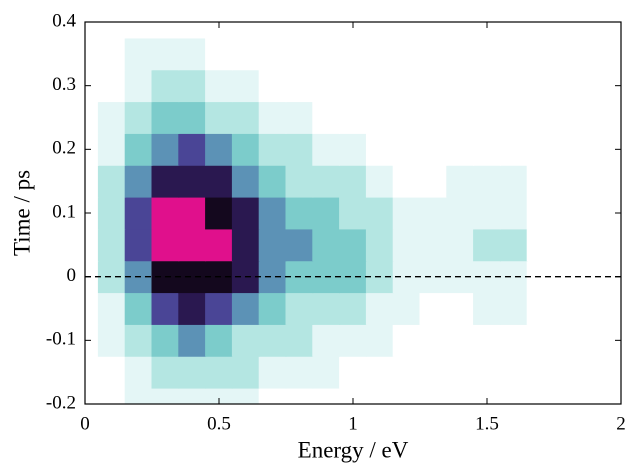 Image resolution: width=629 pixels, height=470 pixels. Describe the element at coordinates (353, 423) in the screenshot. I see `x-tick-label: 1` at that location.